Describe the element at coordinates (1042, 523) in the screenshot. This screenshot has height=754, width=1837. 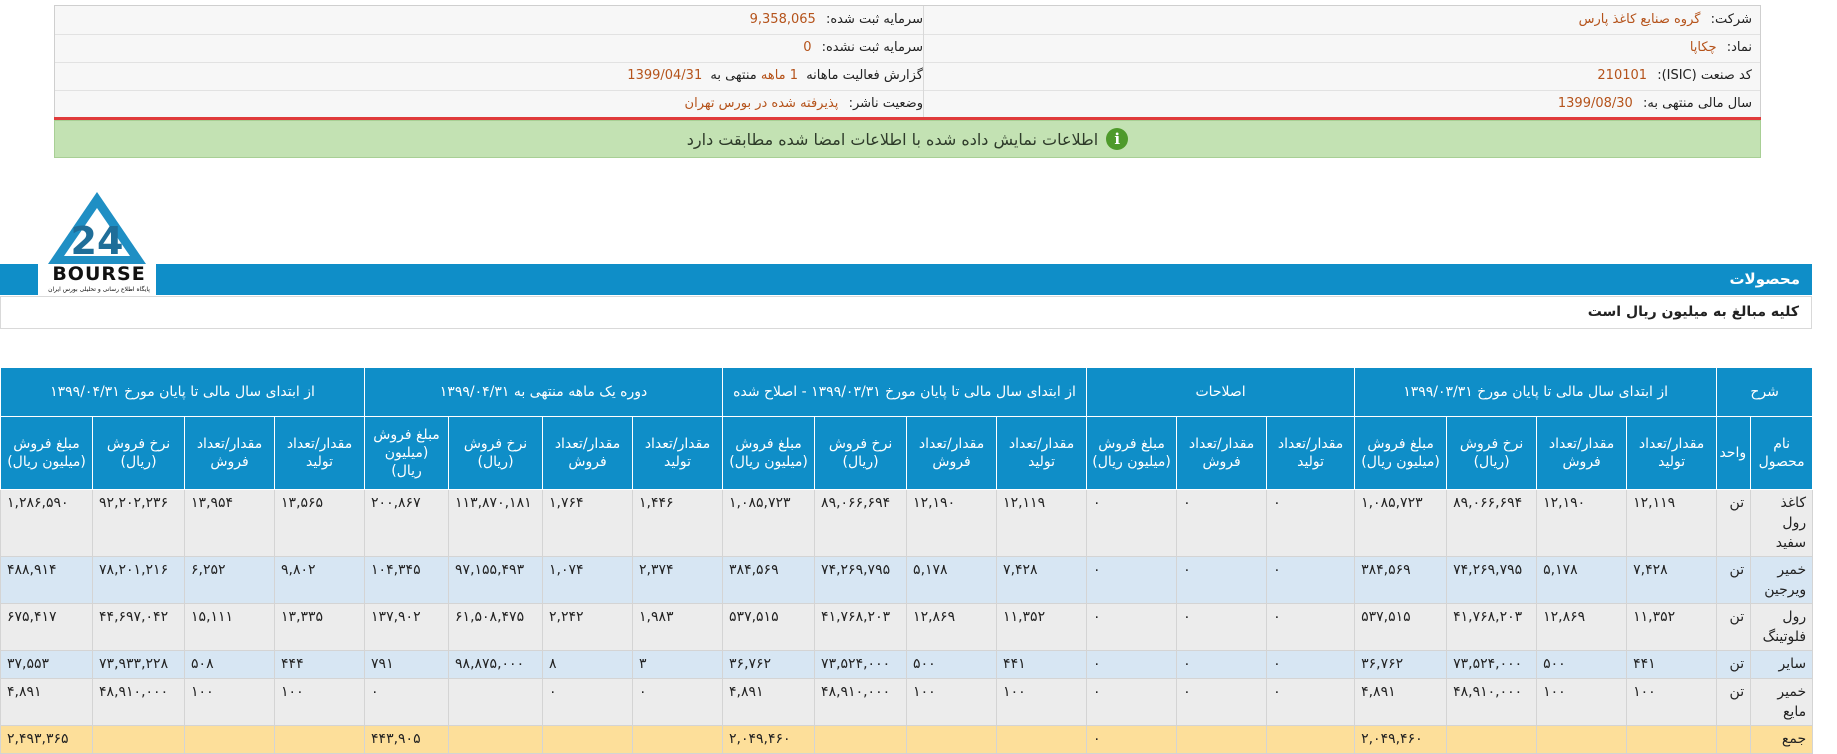
I see `table-cell: ۱۲,۱۱۹` at that location.